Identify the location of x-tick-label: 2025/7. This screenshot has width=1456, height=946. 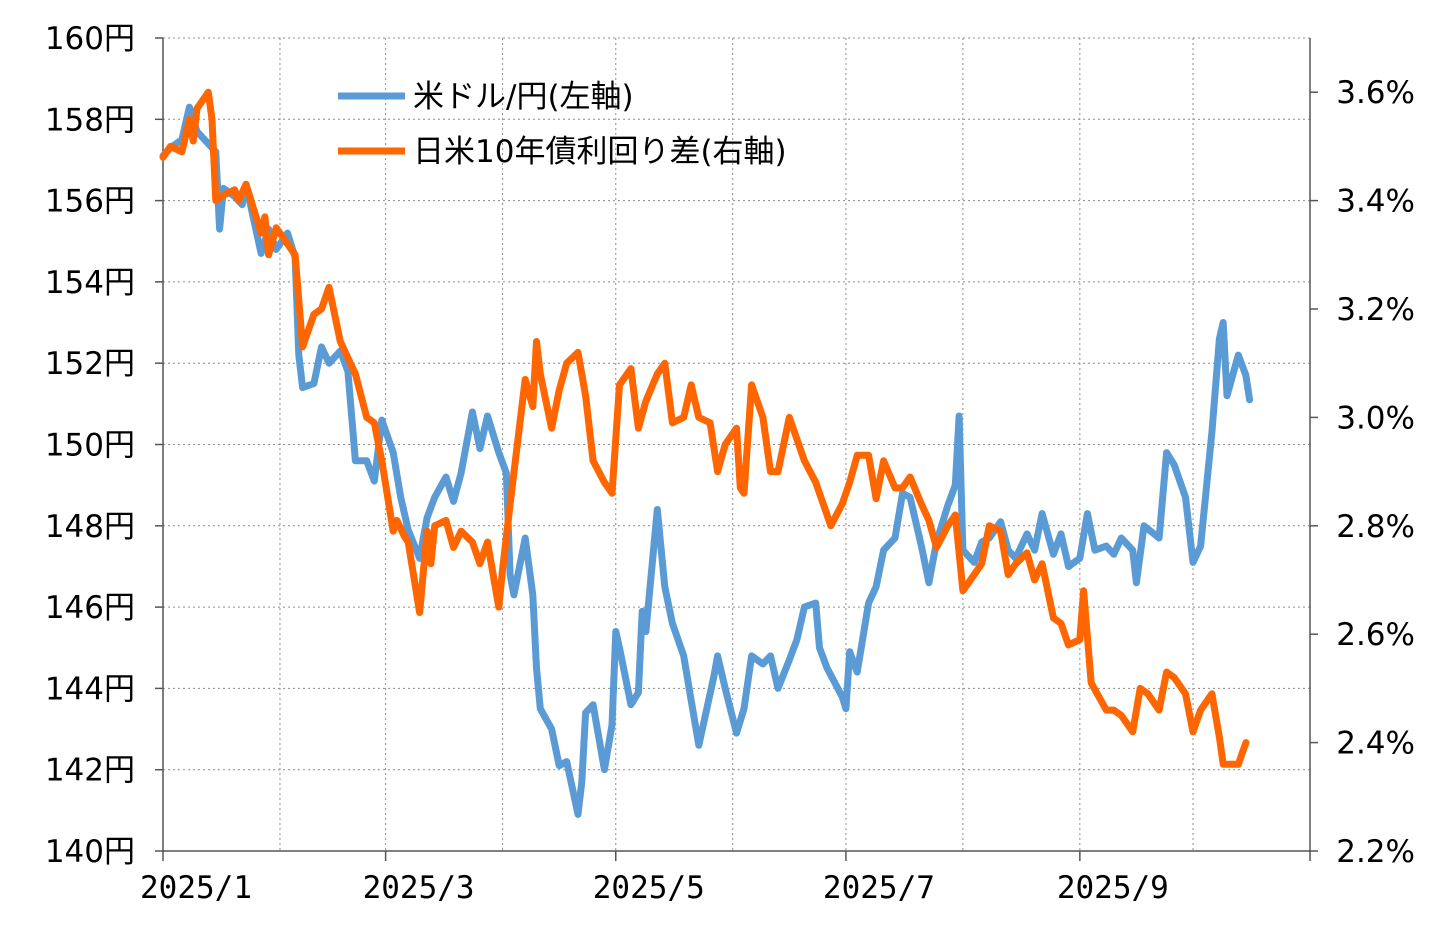
(879, 888).